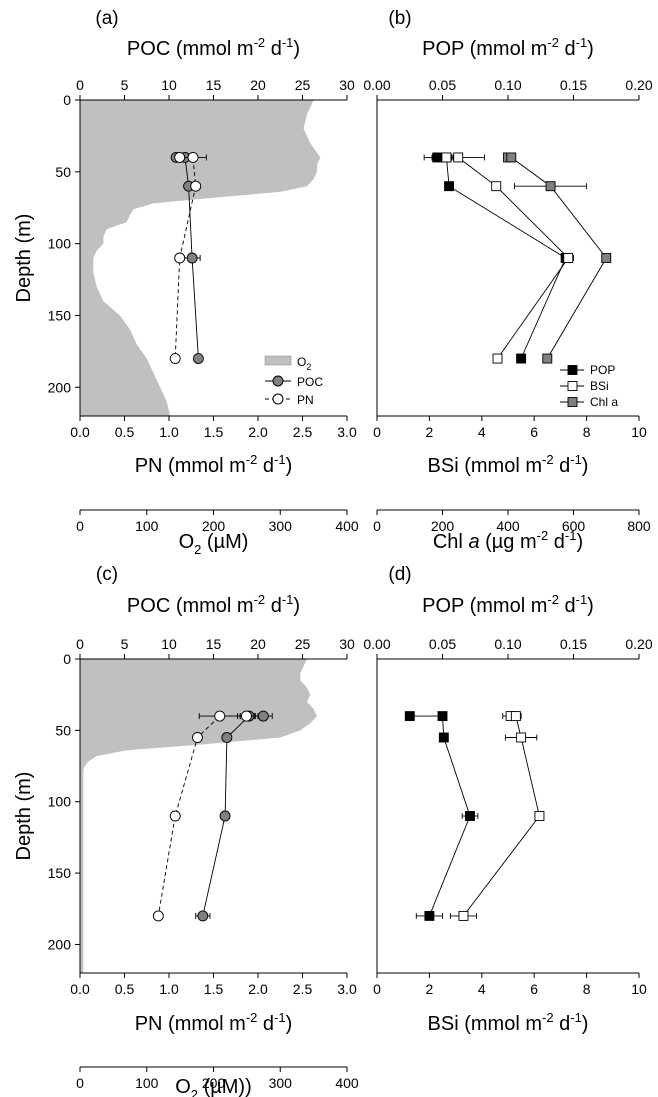 This screenshot has width=658, height=1097. What do you see at coordinates (451, 542) in the screenshot?
I see `extra-axis-title-b-part: Chl` at bounding box center [451, 542].